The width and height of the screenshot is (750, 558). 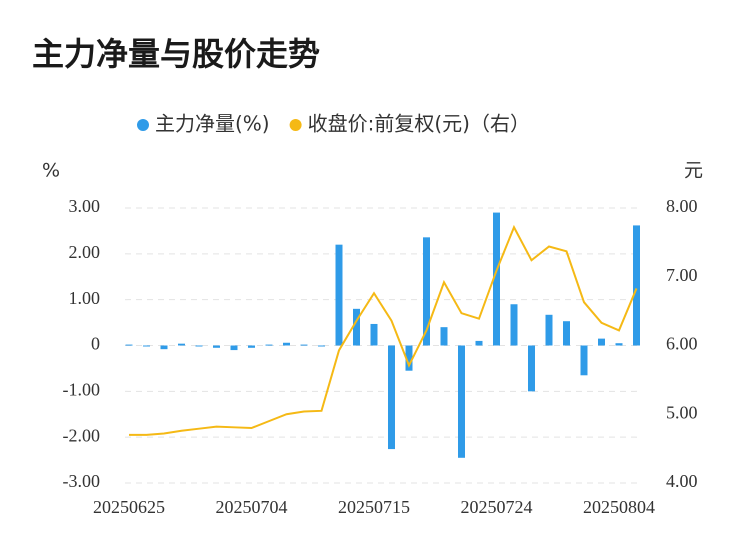 What do you see at coordinates (619, 507) in the screenshot?
I see `x-tick-label: 20250804` at bounding box center [619, 507].